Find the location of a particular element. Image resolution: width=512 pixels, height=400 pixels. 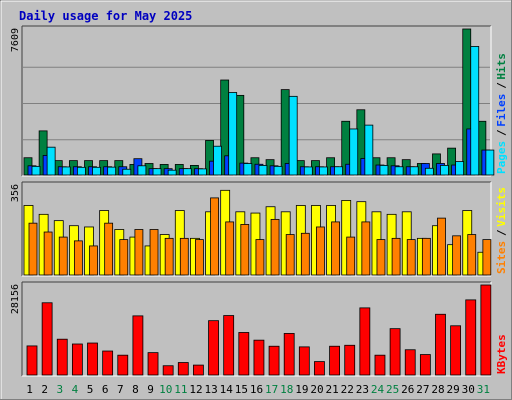

x-tick-label-day-11: 11 is located at coordinates (180, 389).